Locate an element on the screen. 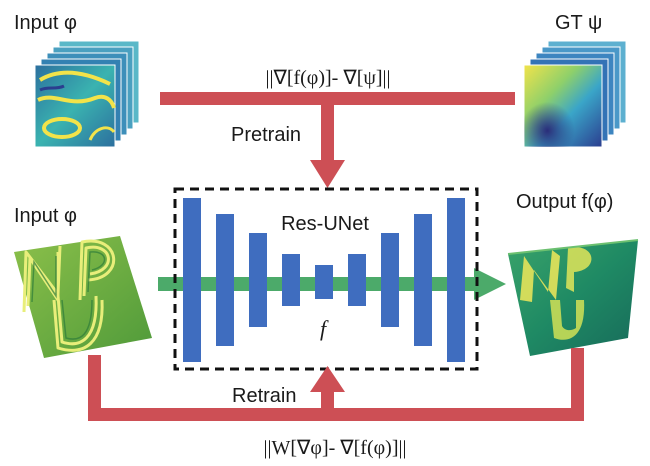 Image resolution: width=650 pixels, height=466 pixels. retrain-label: Retrain is located at coordinates (264, 396).